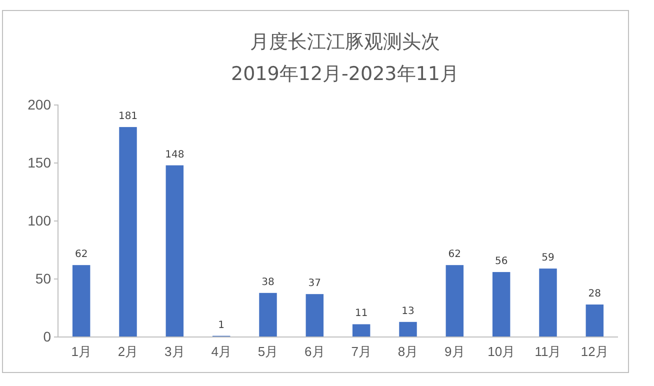  What do you see at coordinates (174, 352) in the screenshot?
I see `x-tick-label: 3月` at bounding box center [174, 352].